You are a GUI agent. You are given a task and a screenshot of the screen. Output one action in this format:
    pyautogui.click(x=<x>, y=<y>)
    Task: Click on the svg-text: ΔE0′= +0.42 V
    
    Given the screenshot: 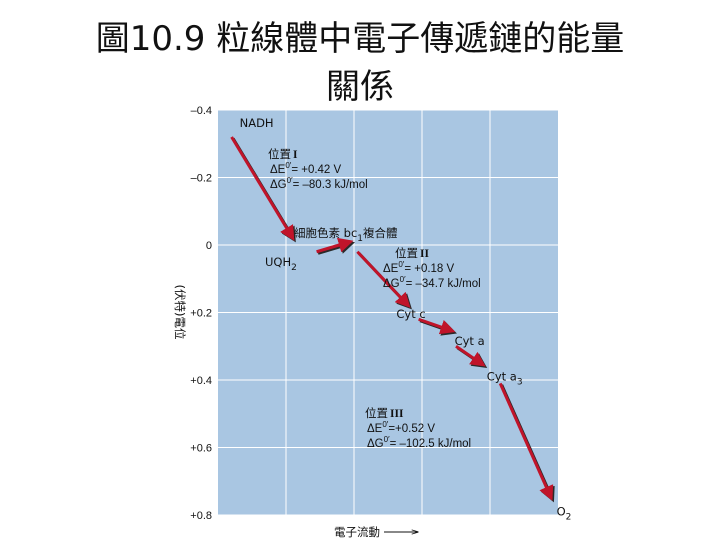 What is the action you would take?
    pyautogui.click(x=306, y=168)
    